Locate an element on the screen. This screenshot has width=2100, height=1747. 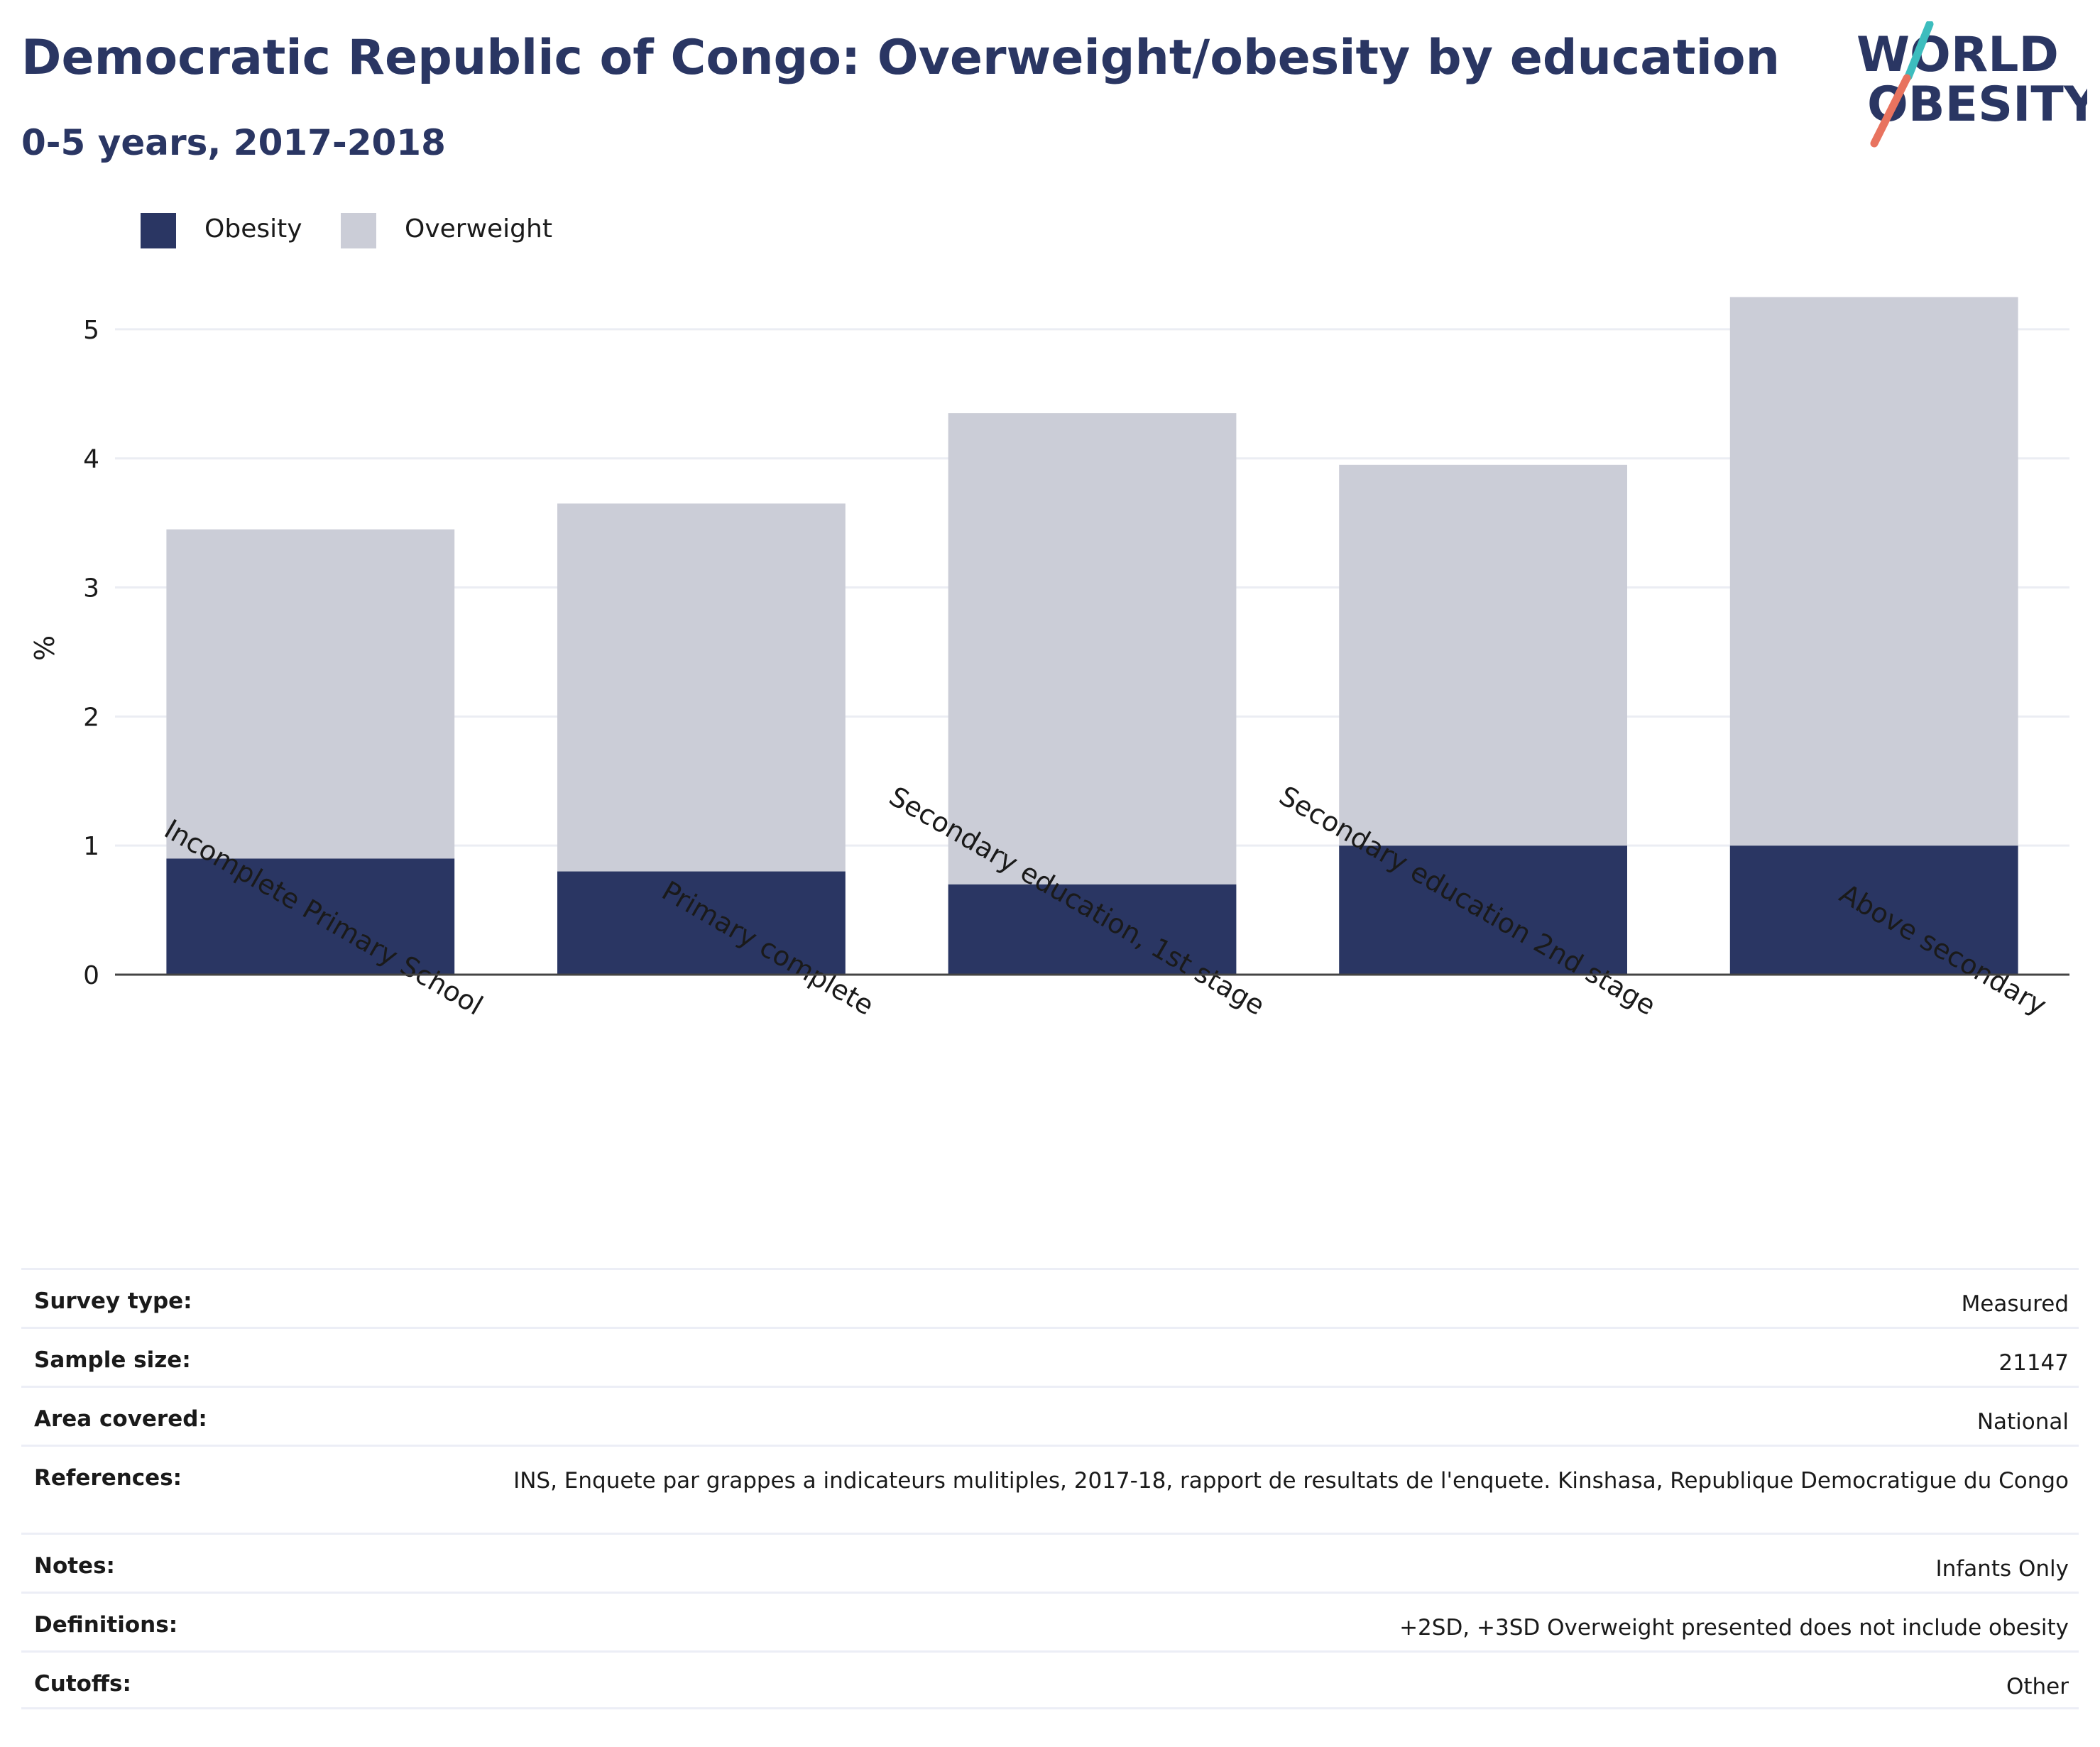
meta-label-references: References: is located at coordinates (108, 1478).